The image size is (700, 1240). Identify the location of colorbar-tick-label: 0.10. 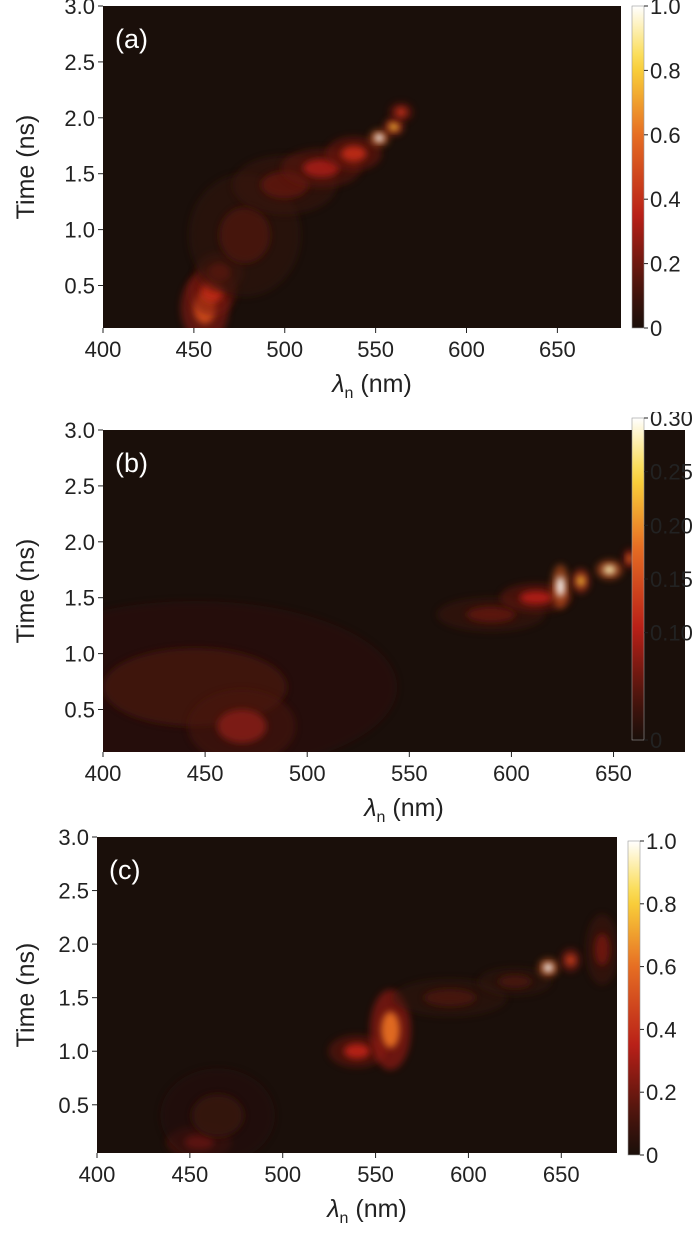
(671, 633).